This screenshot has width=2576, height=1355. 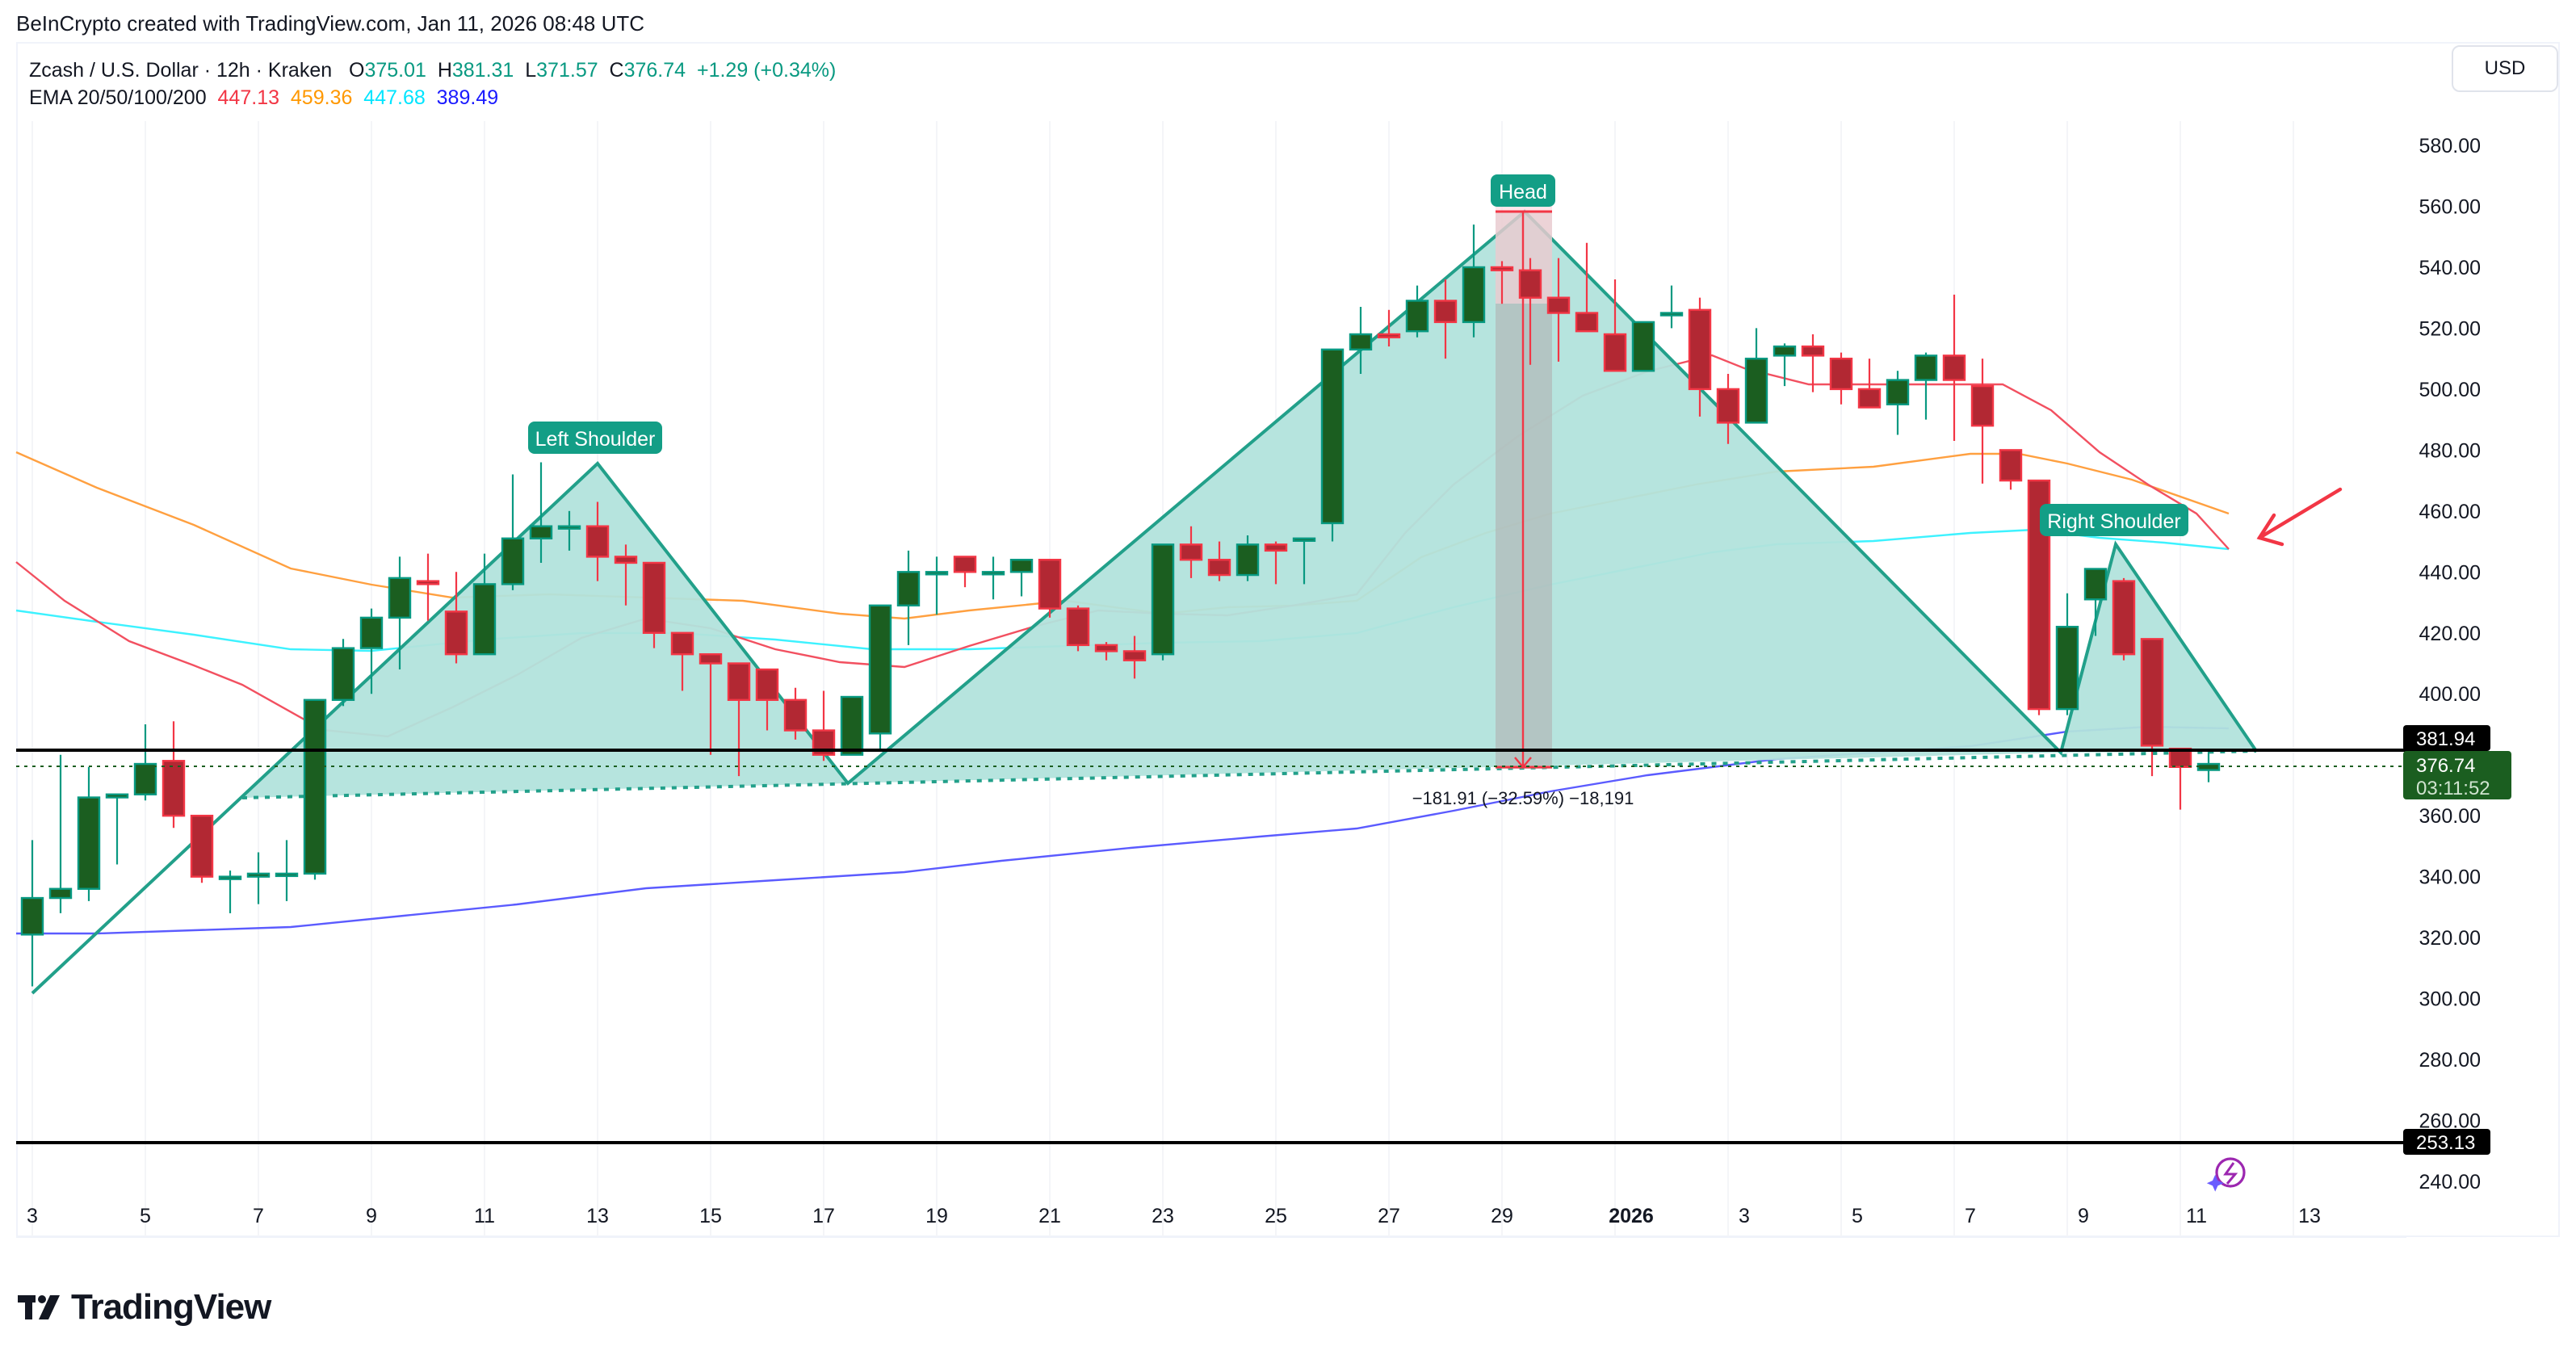 I want to click on time-tick: 5, so click(x=1857, y=1216).